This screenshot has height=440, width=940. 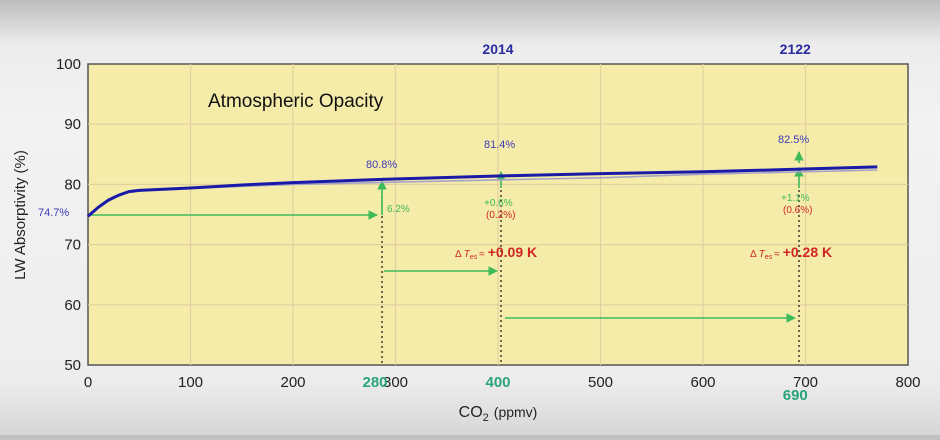 I want to click on y-tick-label: 80, so click(x=72, y=184).